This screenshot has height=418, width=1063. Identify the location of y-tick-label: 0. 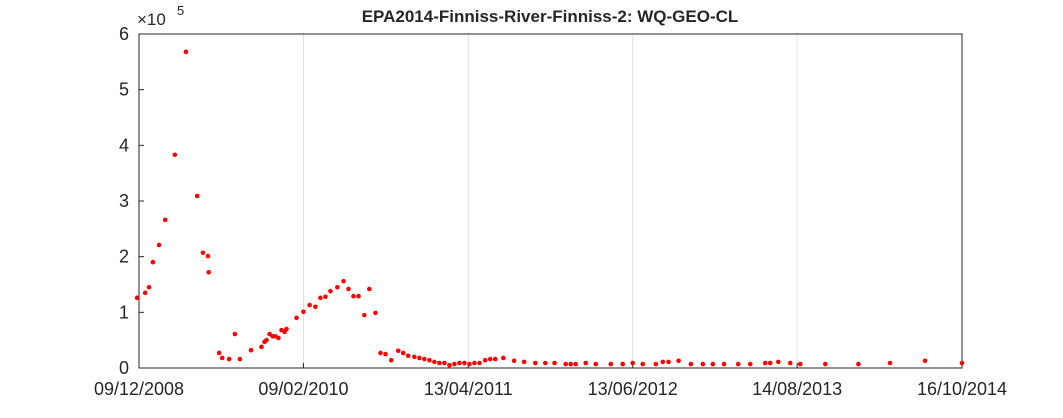
(124, 368).